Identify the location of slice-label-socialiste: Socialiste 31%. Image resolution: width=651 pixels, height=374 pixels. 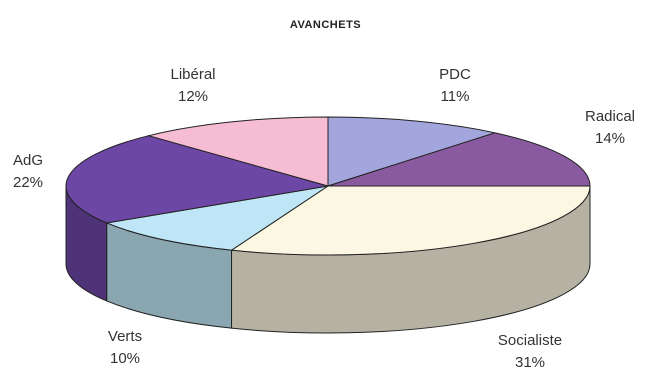
(530, 352).